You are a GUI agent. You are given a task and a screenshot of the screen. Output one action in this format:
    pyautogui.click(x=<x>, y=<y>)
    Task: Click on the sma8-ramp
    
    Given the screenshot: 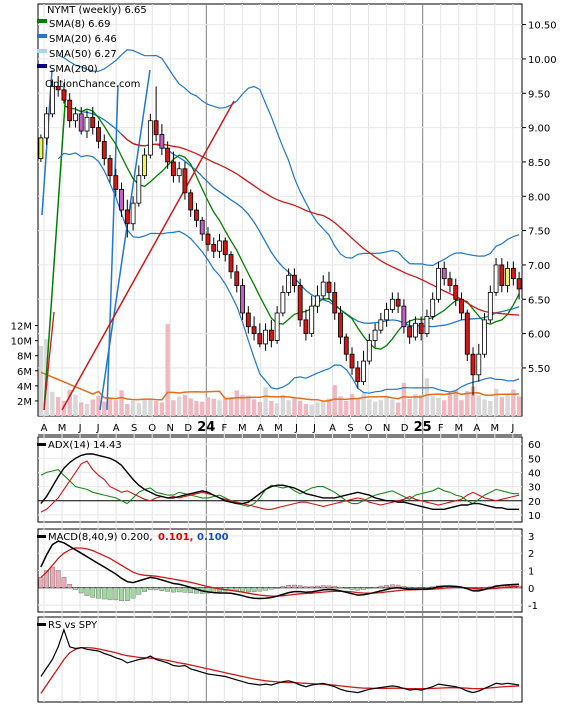 What is the action you would take?
    pyautogui.click(x=55, y=250)
    